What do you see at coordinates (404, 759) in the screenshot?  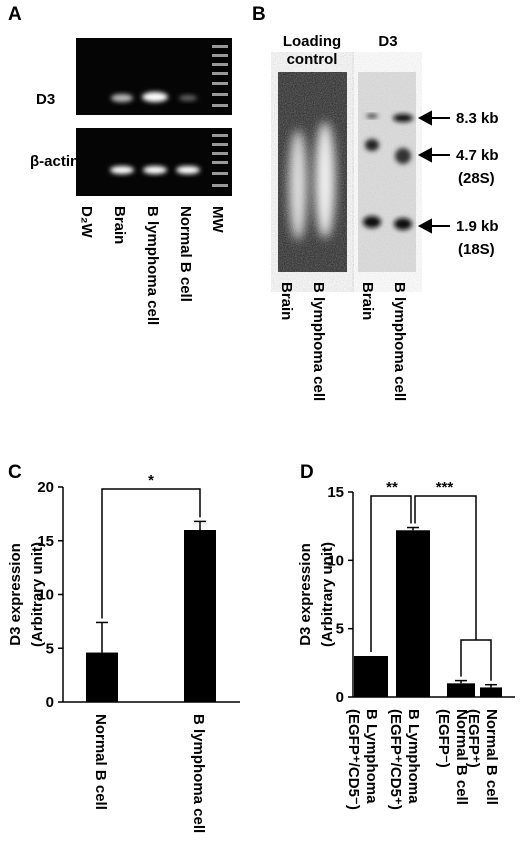 I see `x-tick-label: B Lymphoma(EGFP⁺/CD5⁺)` at bounding box center [404, 759].